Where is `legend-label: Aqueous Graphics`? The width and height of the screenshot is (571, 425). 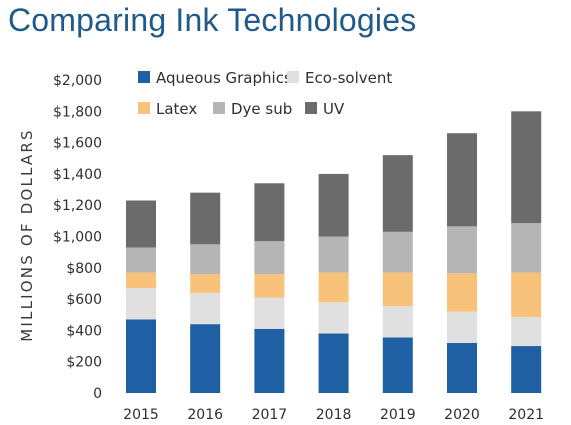
legend-label: Aqueous Graphics is located at coordinates (224, 78).